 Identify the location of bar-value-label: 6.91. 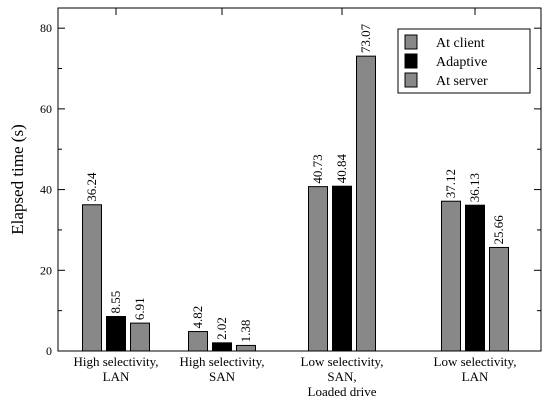
(139, 308).